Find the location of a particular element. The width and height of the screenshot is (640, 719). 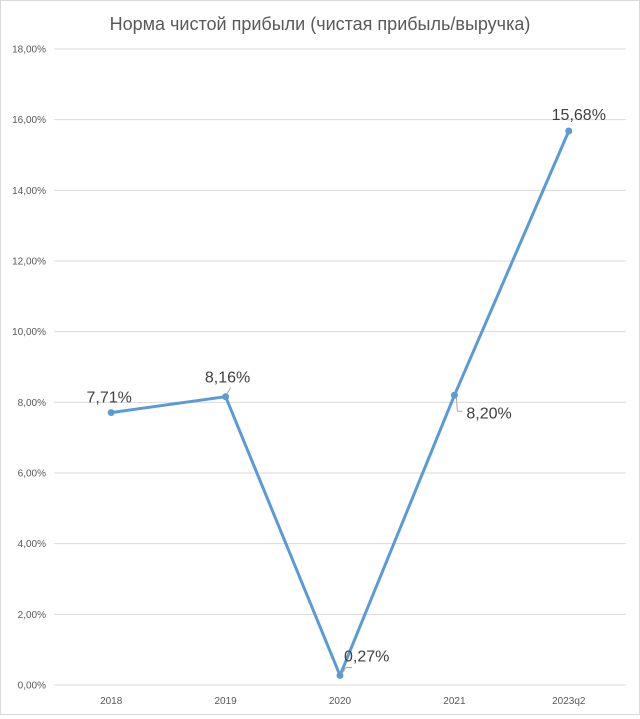

x-tick-label: 2019 is located at coordinates (225, 701).